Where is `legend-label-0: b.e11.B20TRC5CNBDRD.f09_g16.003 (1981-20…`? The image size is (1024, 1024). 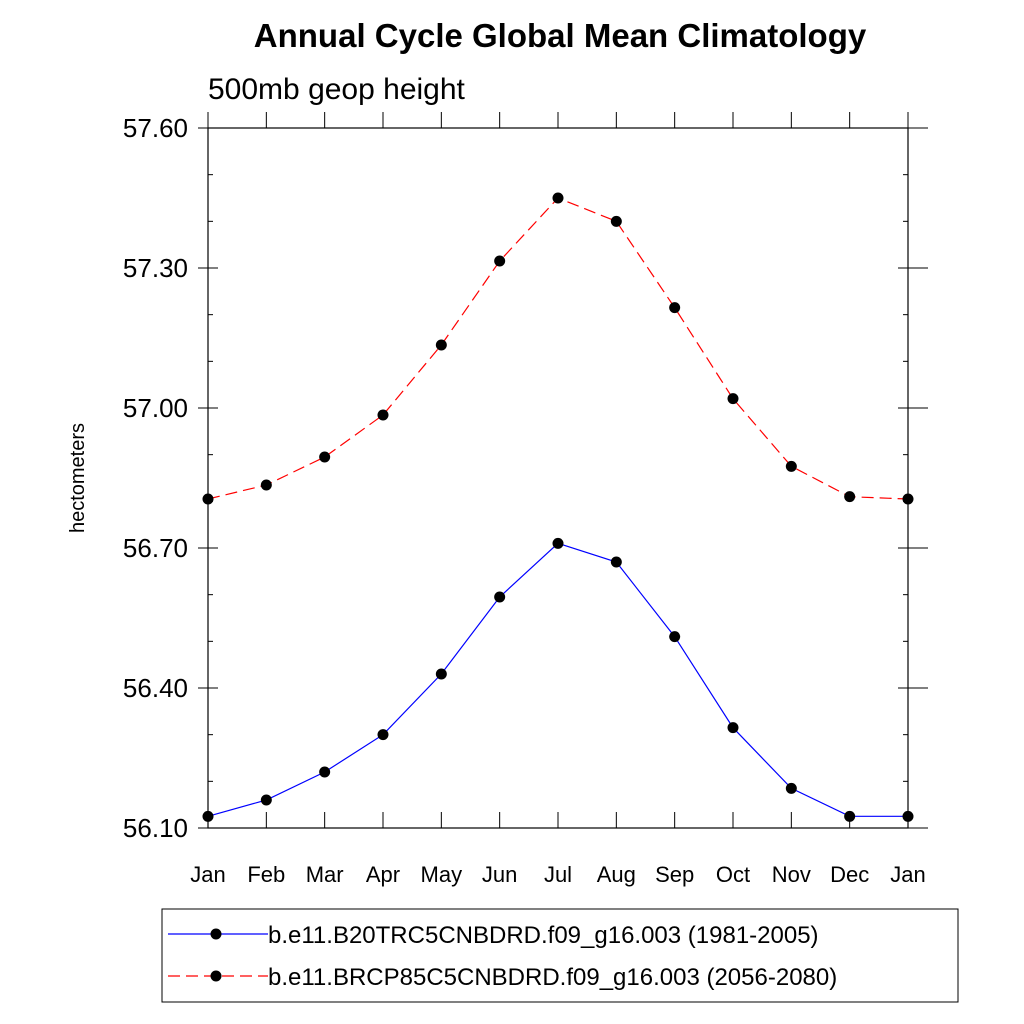 legend-label-0: b.e11.B20TRC5CNBDRD.f09_g16.003 (1981-20… is located at coordinates (543, 935).